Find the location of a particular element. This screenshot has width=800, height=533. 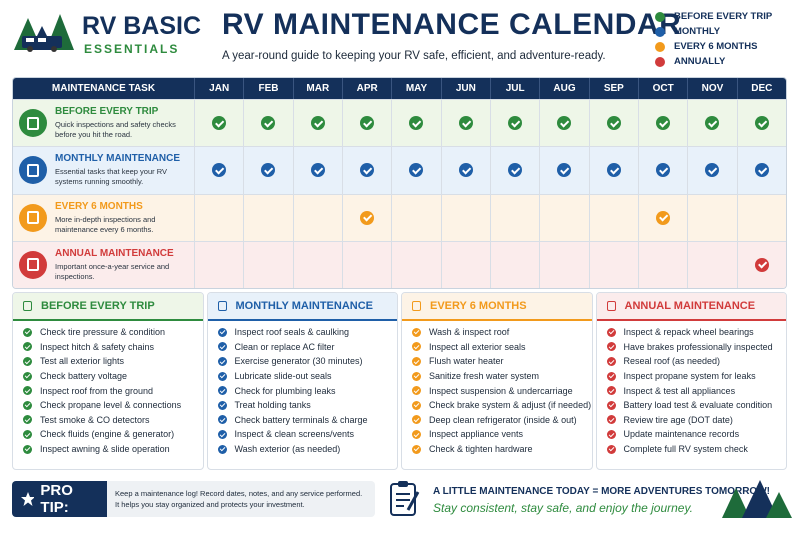

list-item: Treat holding tanks is located at coordinates (303, 405).